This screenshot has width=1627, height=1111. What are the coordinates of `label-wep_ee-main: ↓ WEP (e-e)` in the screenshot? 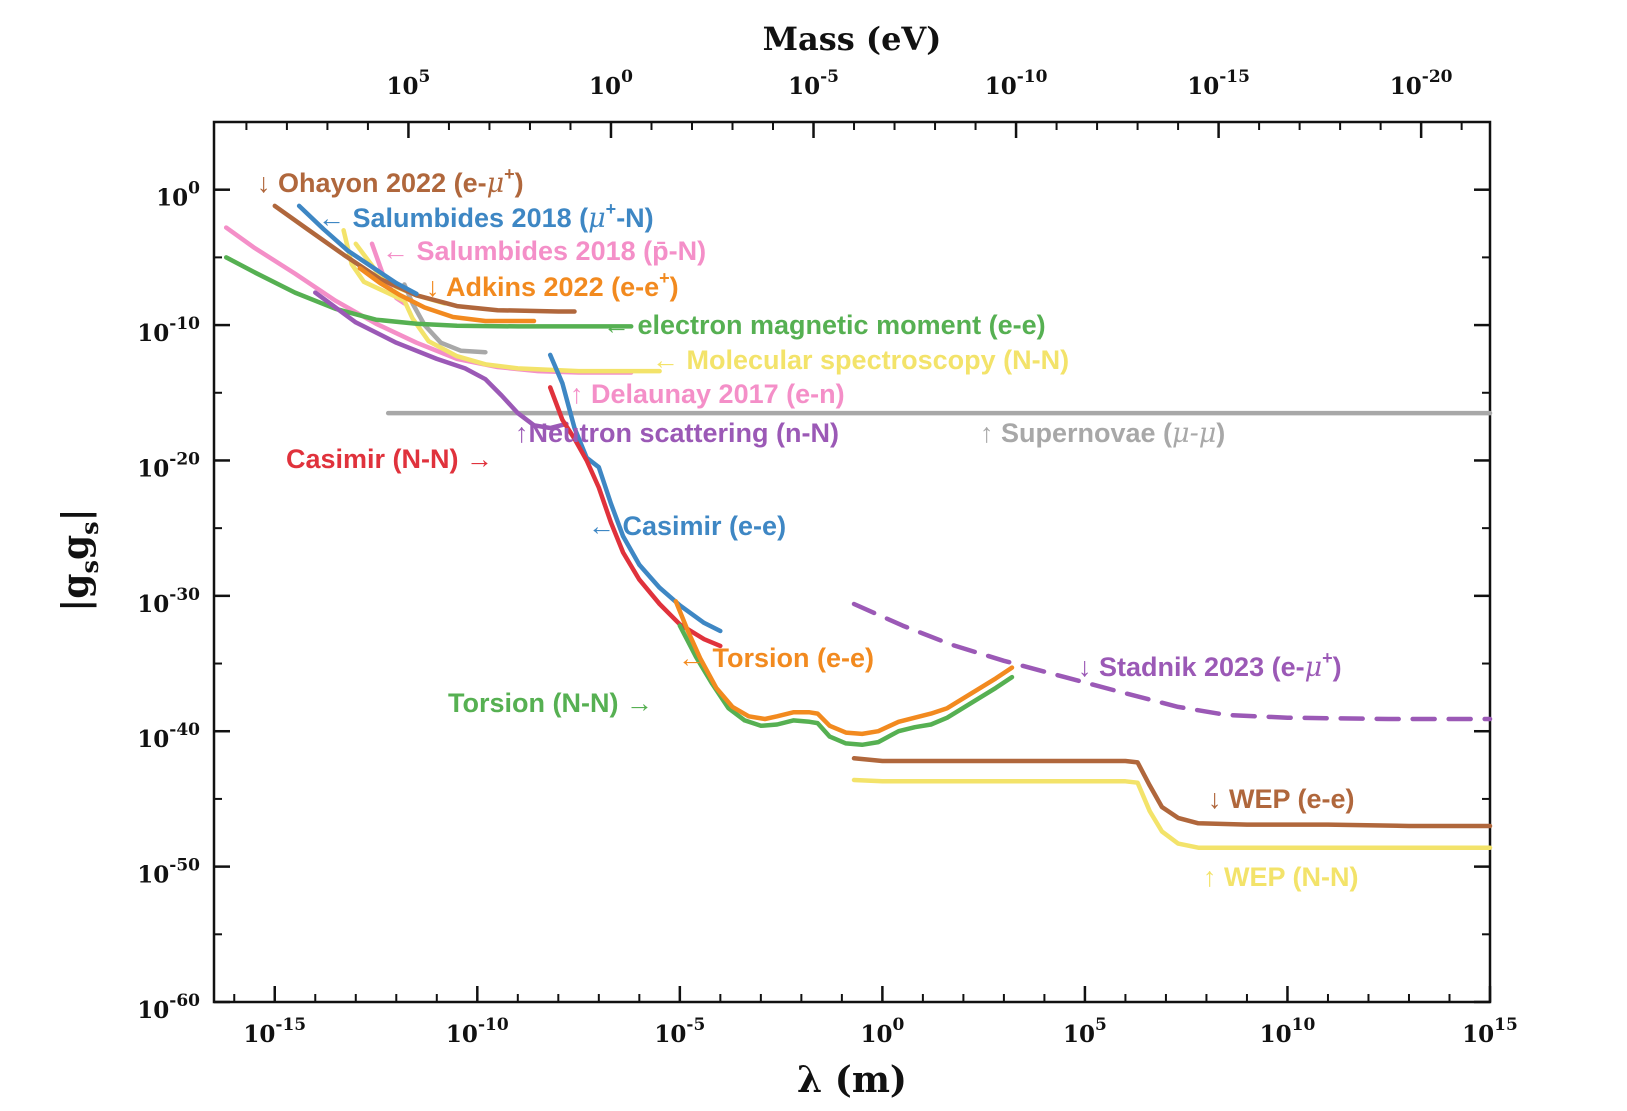 It's located at (1281, 799).